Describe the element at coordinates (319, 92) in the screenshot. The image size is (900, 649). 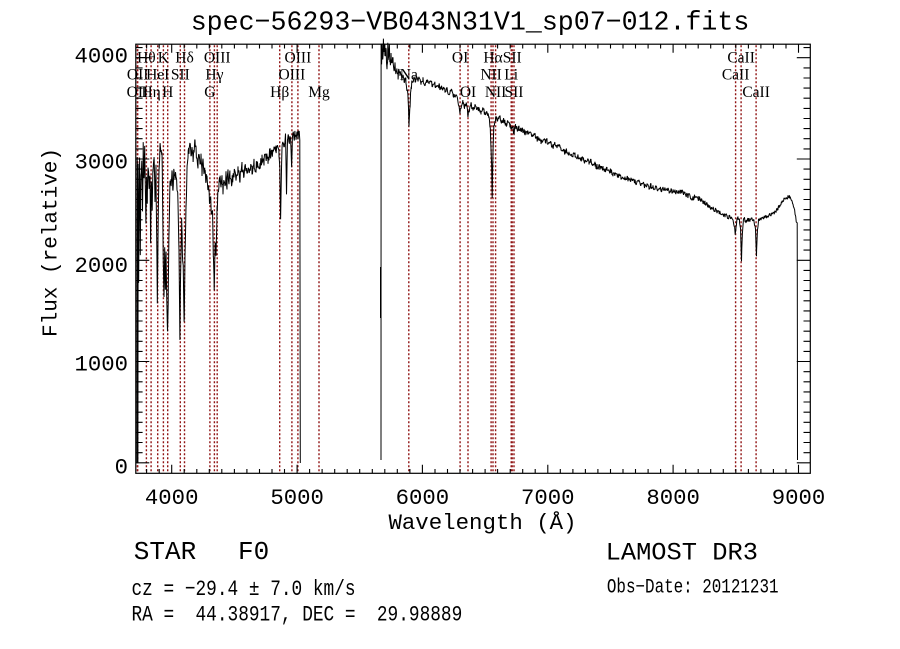
I see `svg-text: Mg` at that location.